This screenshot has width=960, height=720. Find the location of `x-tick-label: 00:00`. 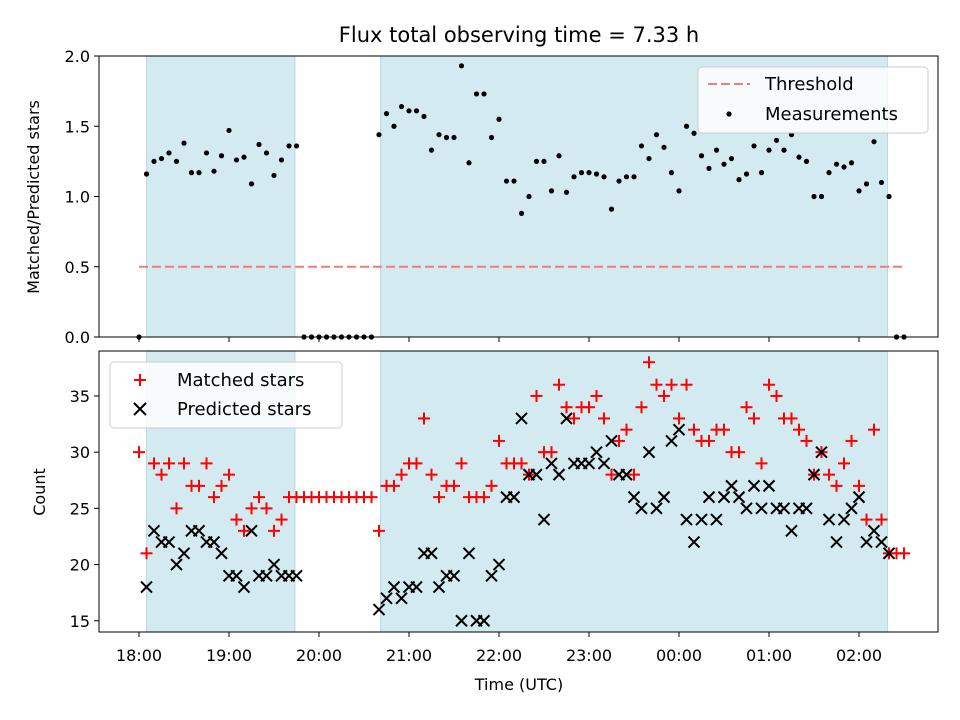

x-tick-label: 00:00 is located at coordinates (679, 655).